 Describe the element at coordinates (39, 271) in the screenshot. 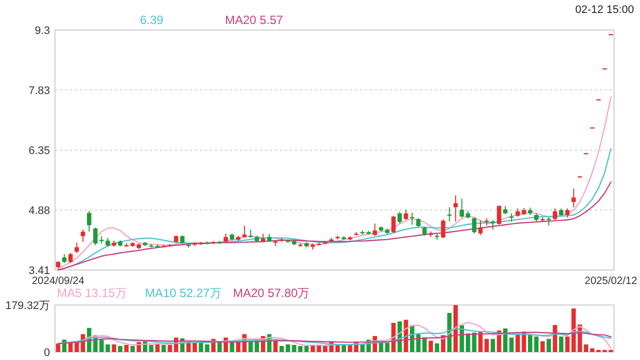

I see `y-tick-label: 3.41` at that location.